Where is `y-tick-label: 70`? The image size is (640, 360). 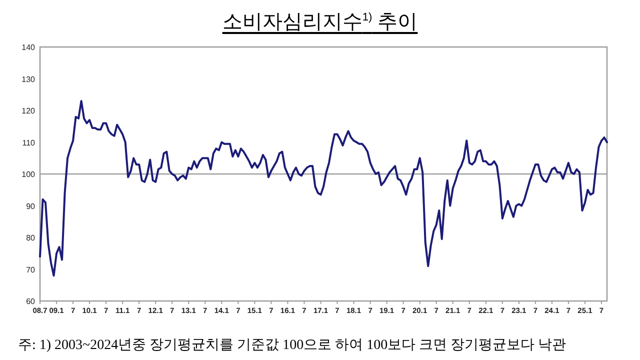
y-tick-label: 70 is located at coordinates (31, 269).